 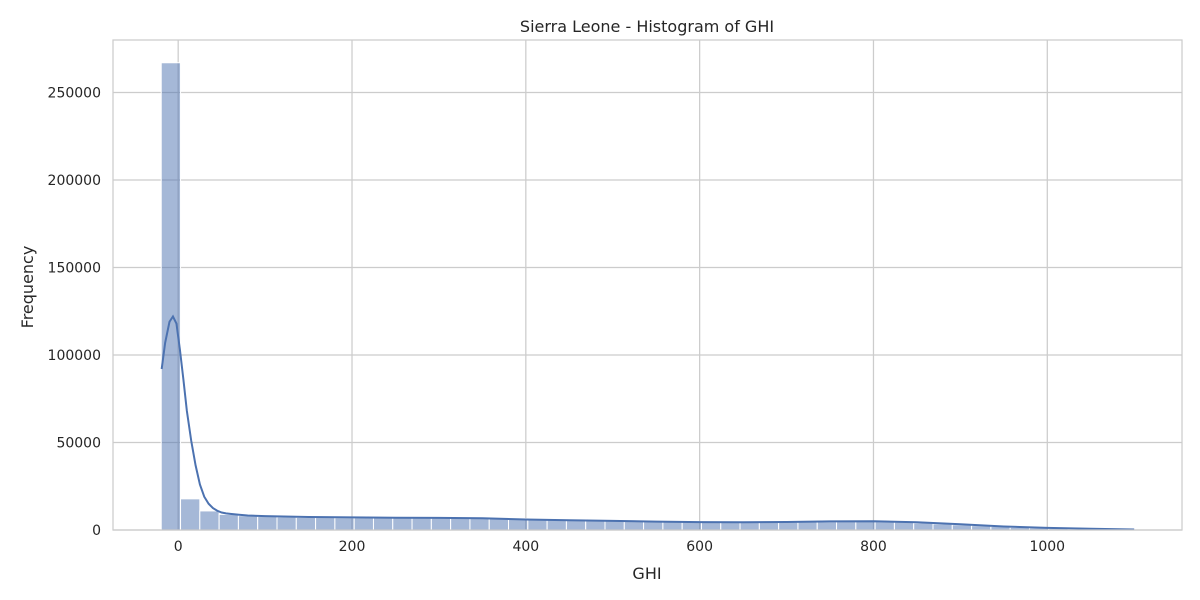 I want to click on x-tick-label: 600, so click(x=699, y=547).